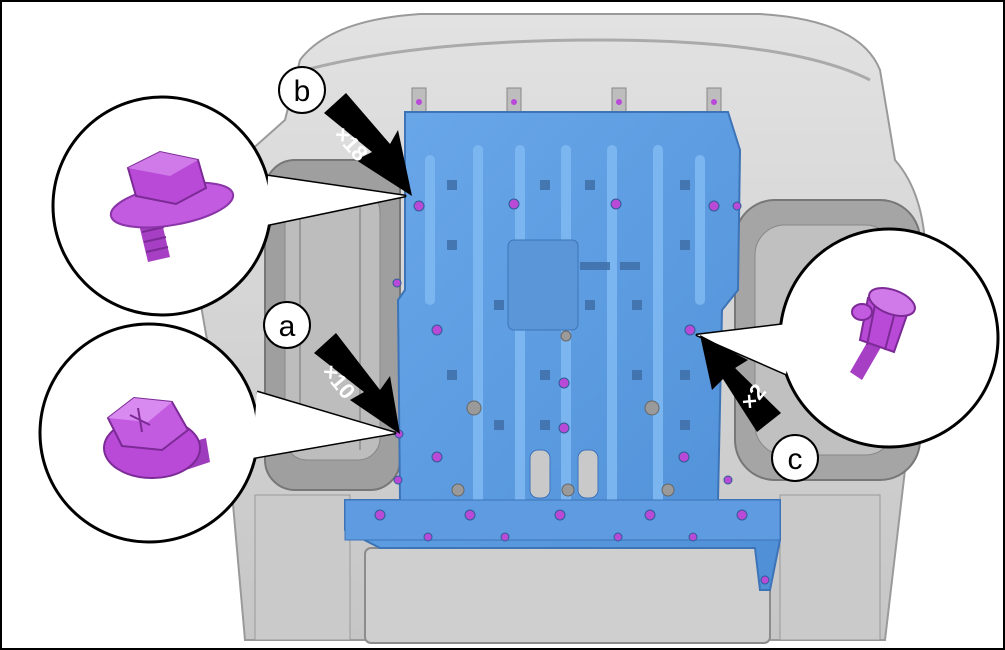  I want to click on callout-letter-c: c, so click(795, 459).